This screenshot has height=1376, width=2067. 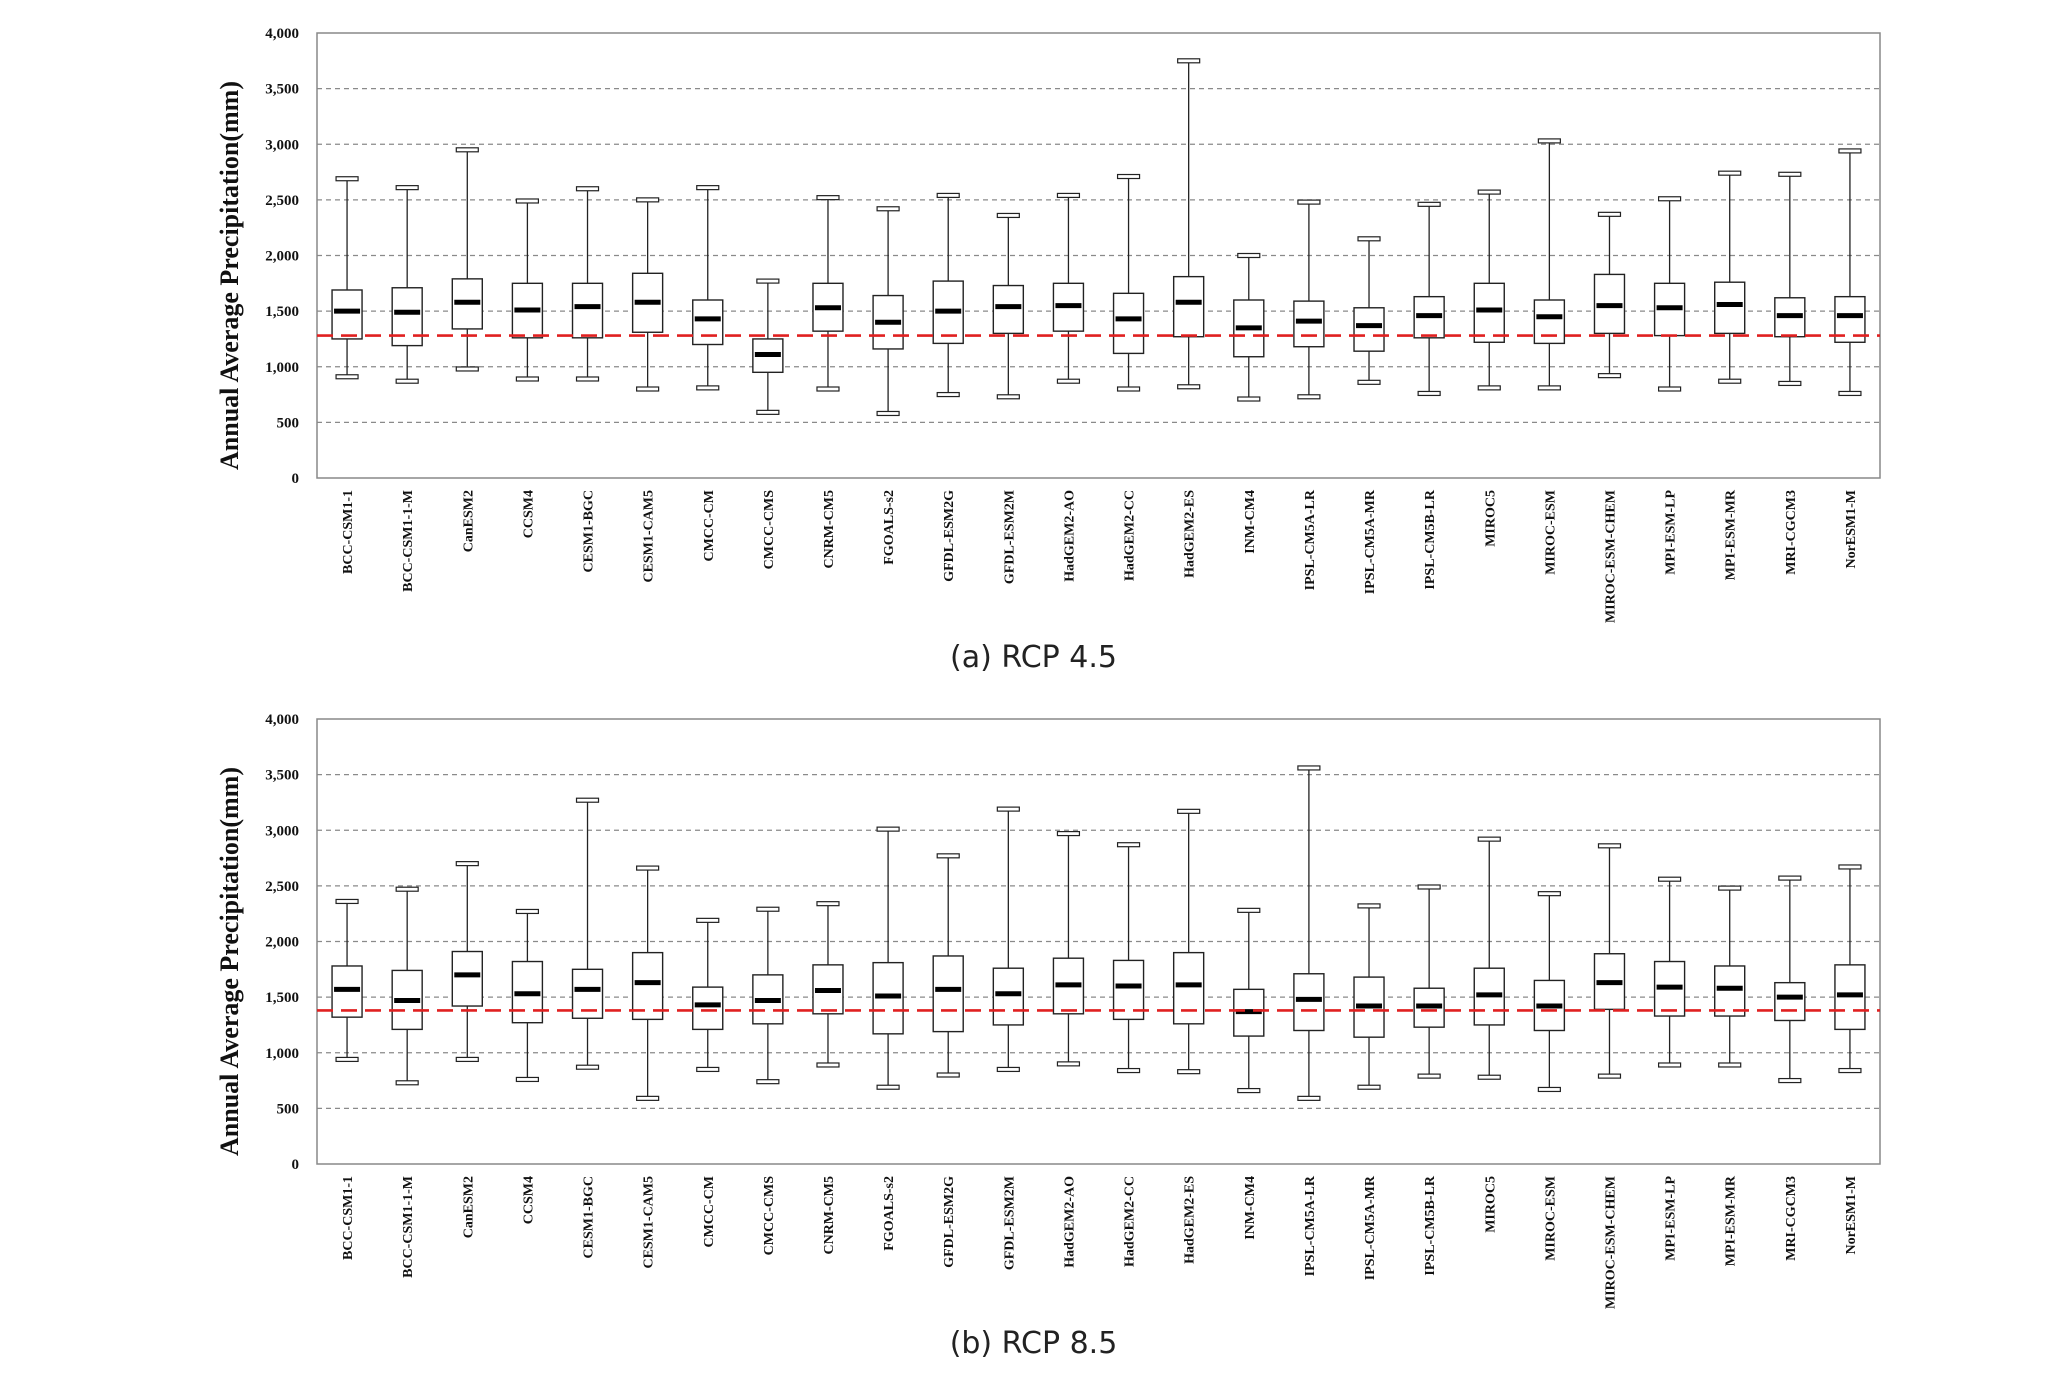 What do you see at coordinates (1190, 534) in the screenshot?
I see `x-category-label: HadGEM2-ES` at bounding box center [1190, 534].